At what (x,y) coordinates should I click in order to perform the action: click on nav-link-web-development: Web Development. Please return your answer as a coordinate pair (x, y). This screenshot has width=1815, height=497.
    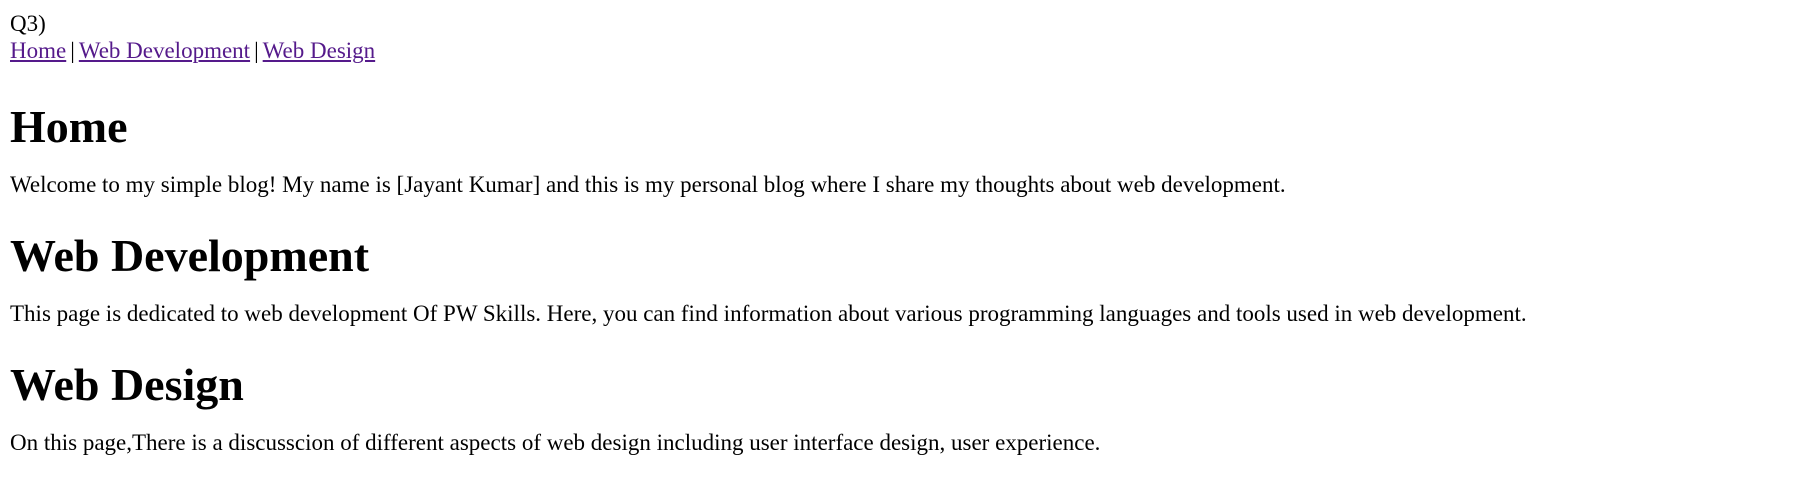
    Looking at the image, I should click on (164, 50).